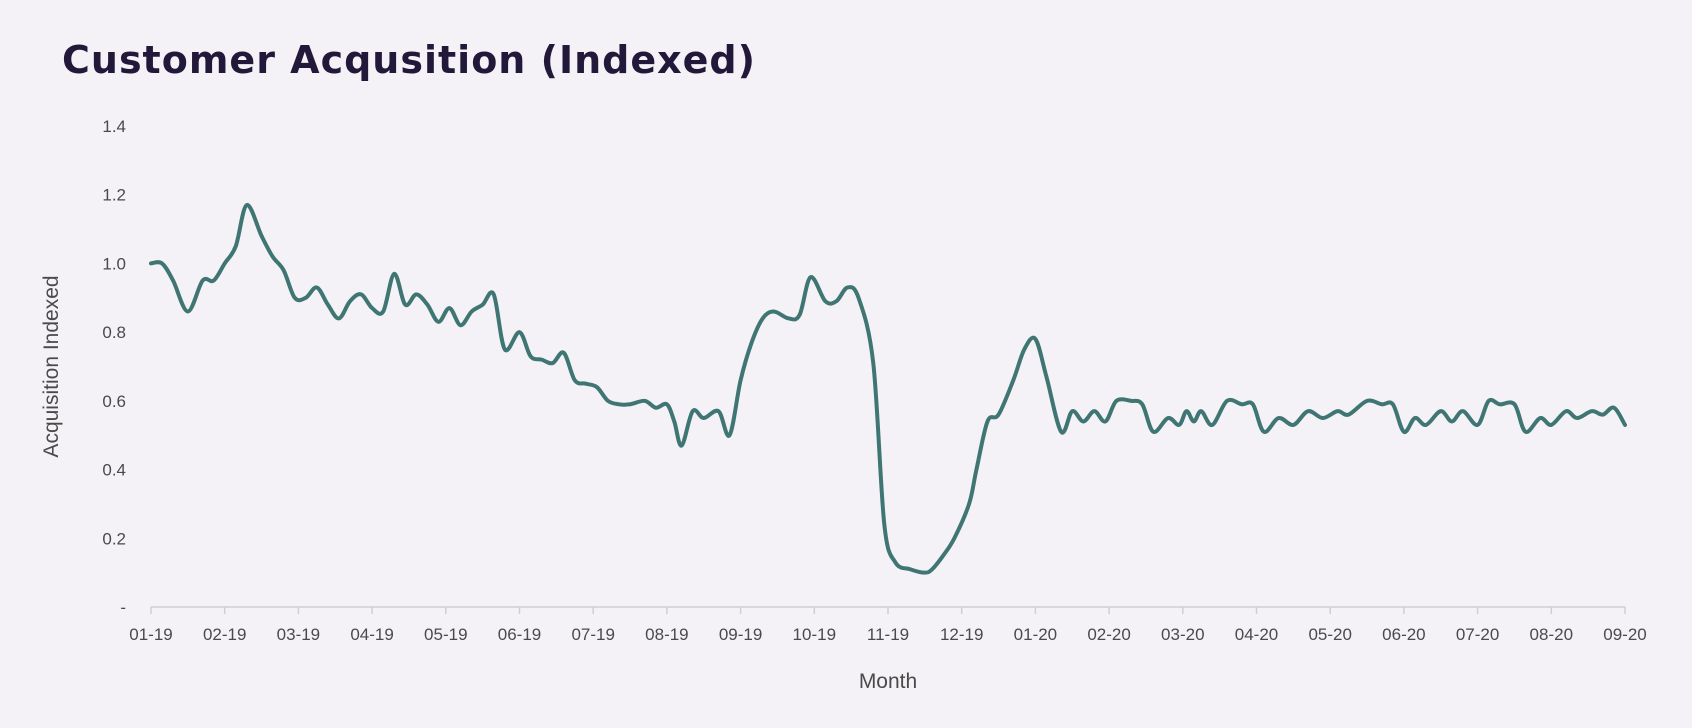 The height and width of the screenshot is (728, 1692). I want to click on x-tick-label: 05-19, so click(445, 634).